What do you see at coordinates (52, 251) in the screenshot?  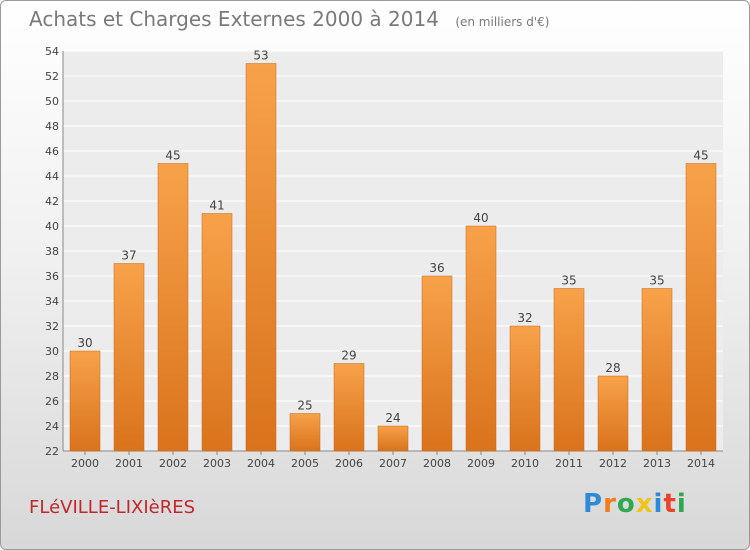 I see `y-tick-label: 38` at bounding box center [52, 251].